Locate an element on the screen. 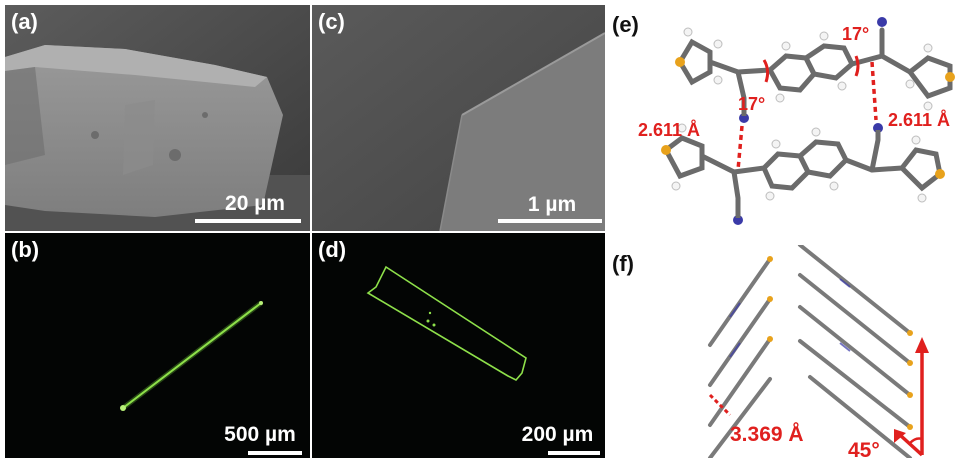 The width and height of the screenshot is (969, 458). scale-label-b: 500 µm is located at coordinates (260, 434).